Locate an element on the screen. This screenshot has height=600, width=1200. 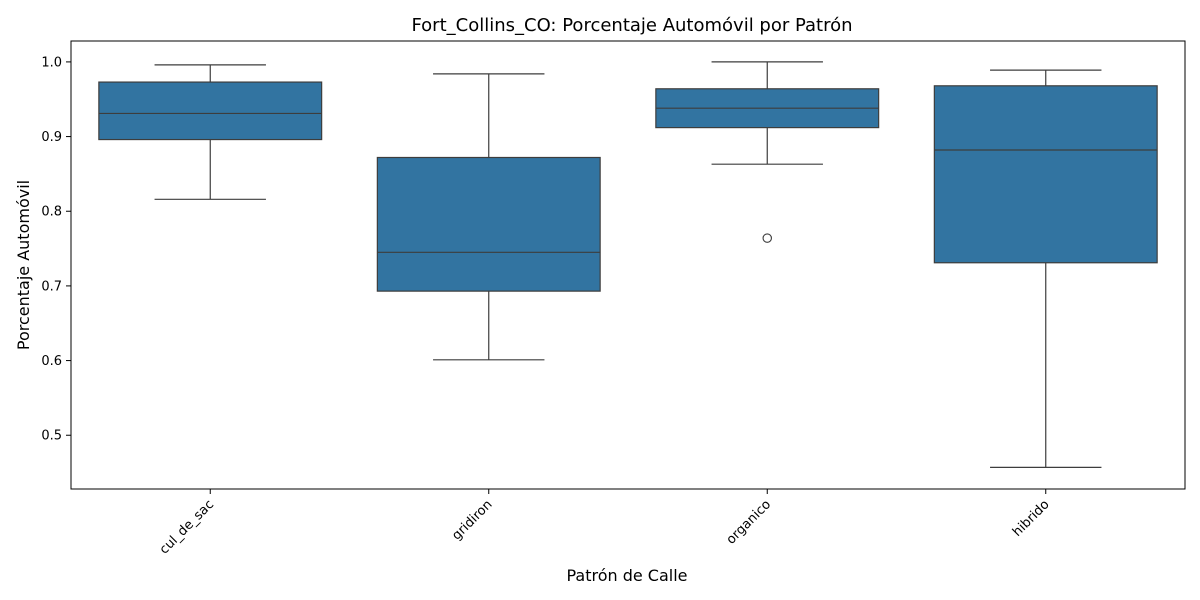
y-tick-label: 0.6 is located at coordinates (51, 361).